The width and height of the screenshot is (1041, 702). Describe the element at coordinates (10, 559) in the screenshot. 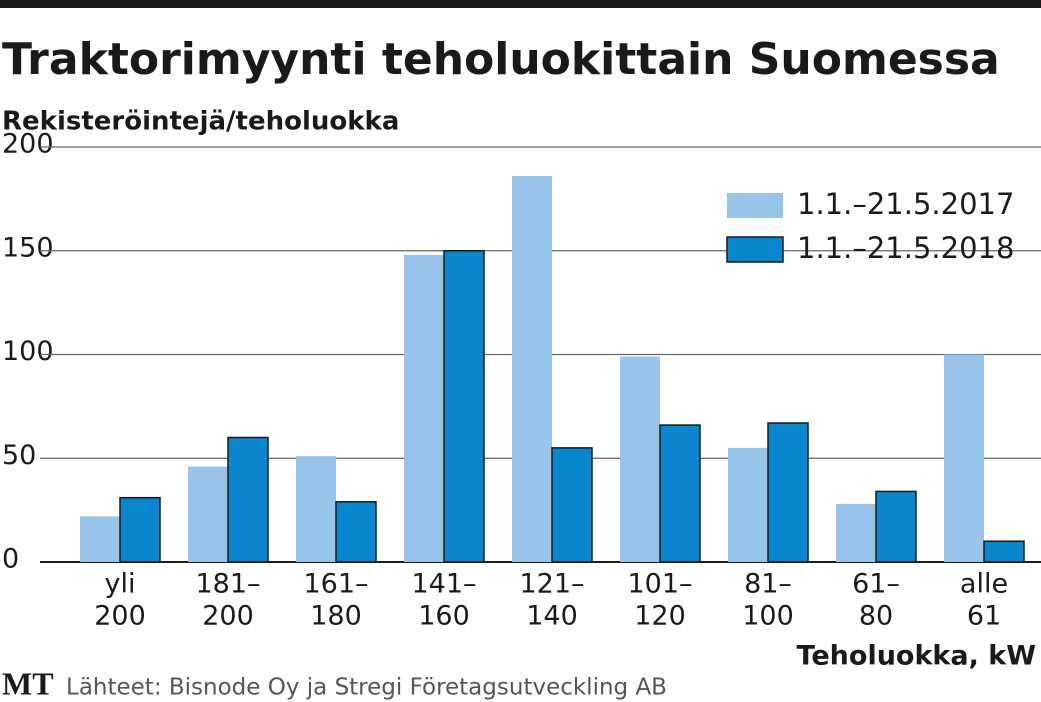

I see `y-tick-label: 0` at that location.